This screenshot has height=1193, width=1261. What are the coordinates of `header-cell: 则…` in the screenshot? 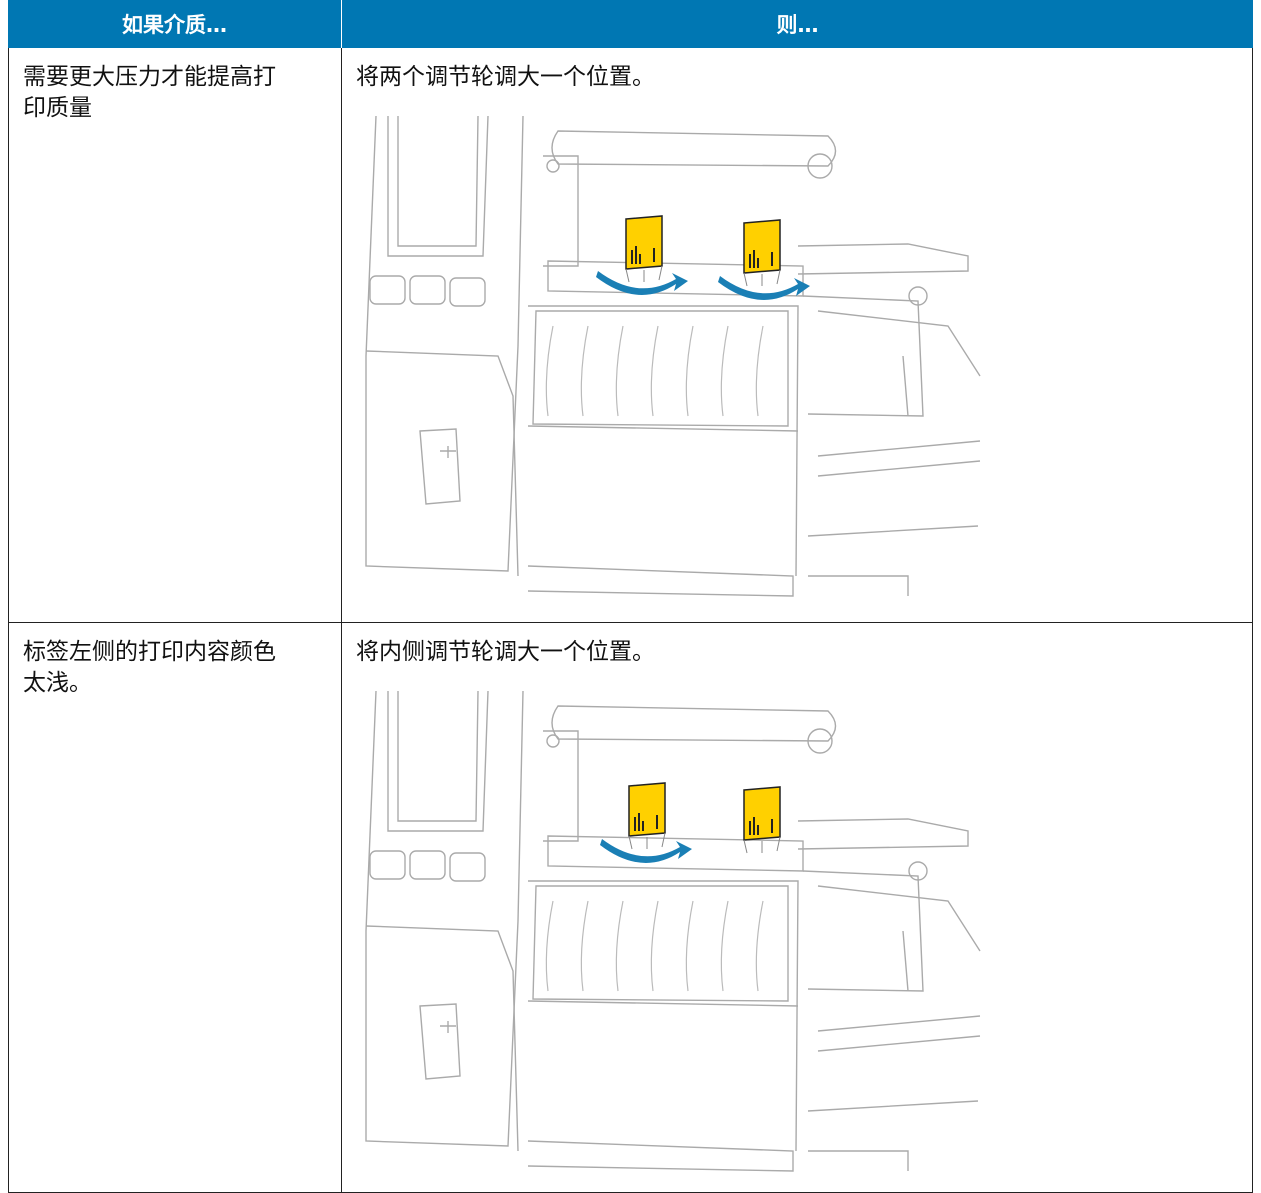 It's located at (797, 24).